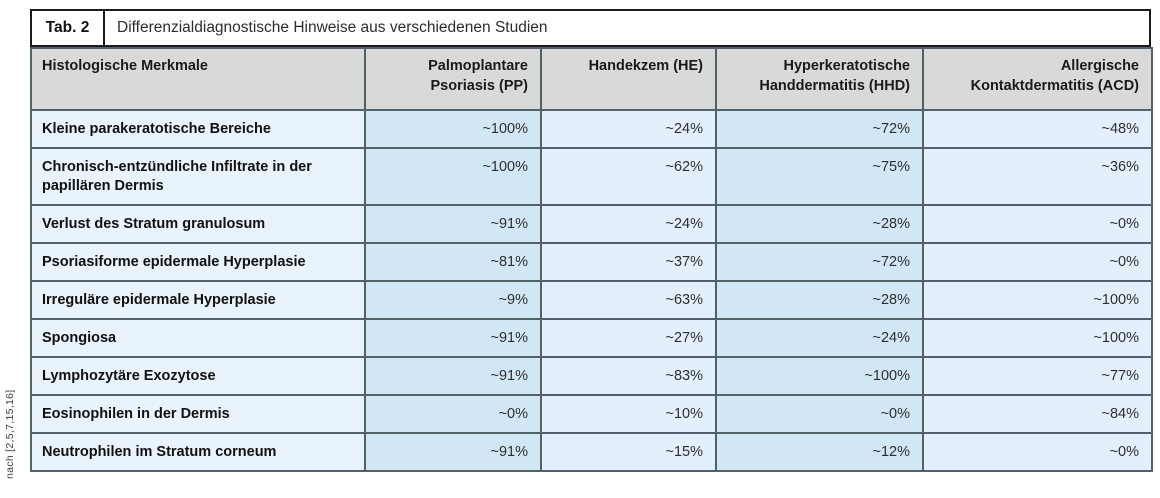 This screenshot has height=498, width=1160. Describe the element at coordinates (628, 451) in the screenshot. I see `cell-value: ~15%` at that location.